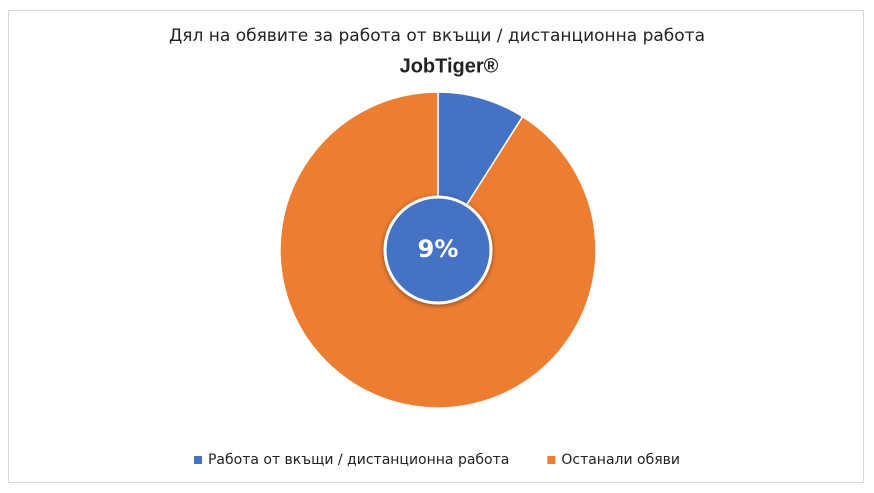 This screenshot has width=874, height=493. What do you see at coordinates (620, 460) in the screenshot?
I see `legend-label: Останали обяви` at bounding box center [620, 460].